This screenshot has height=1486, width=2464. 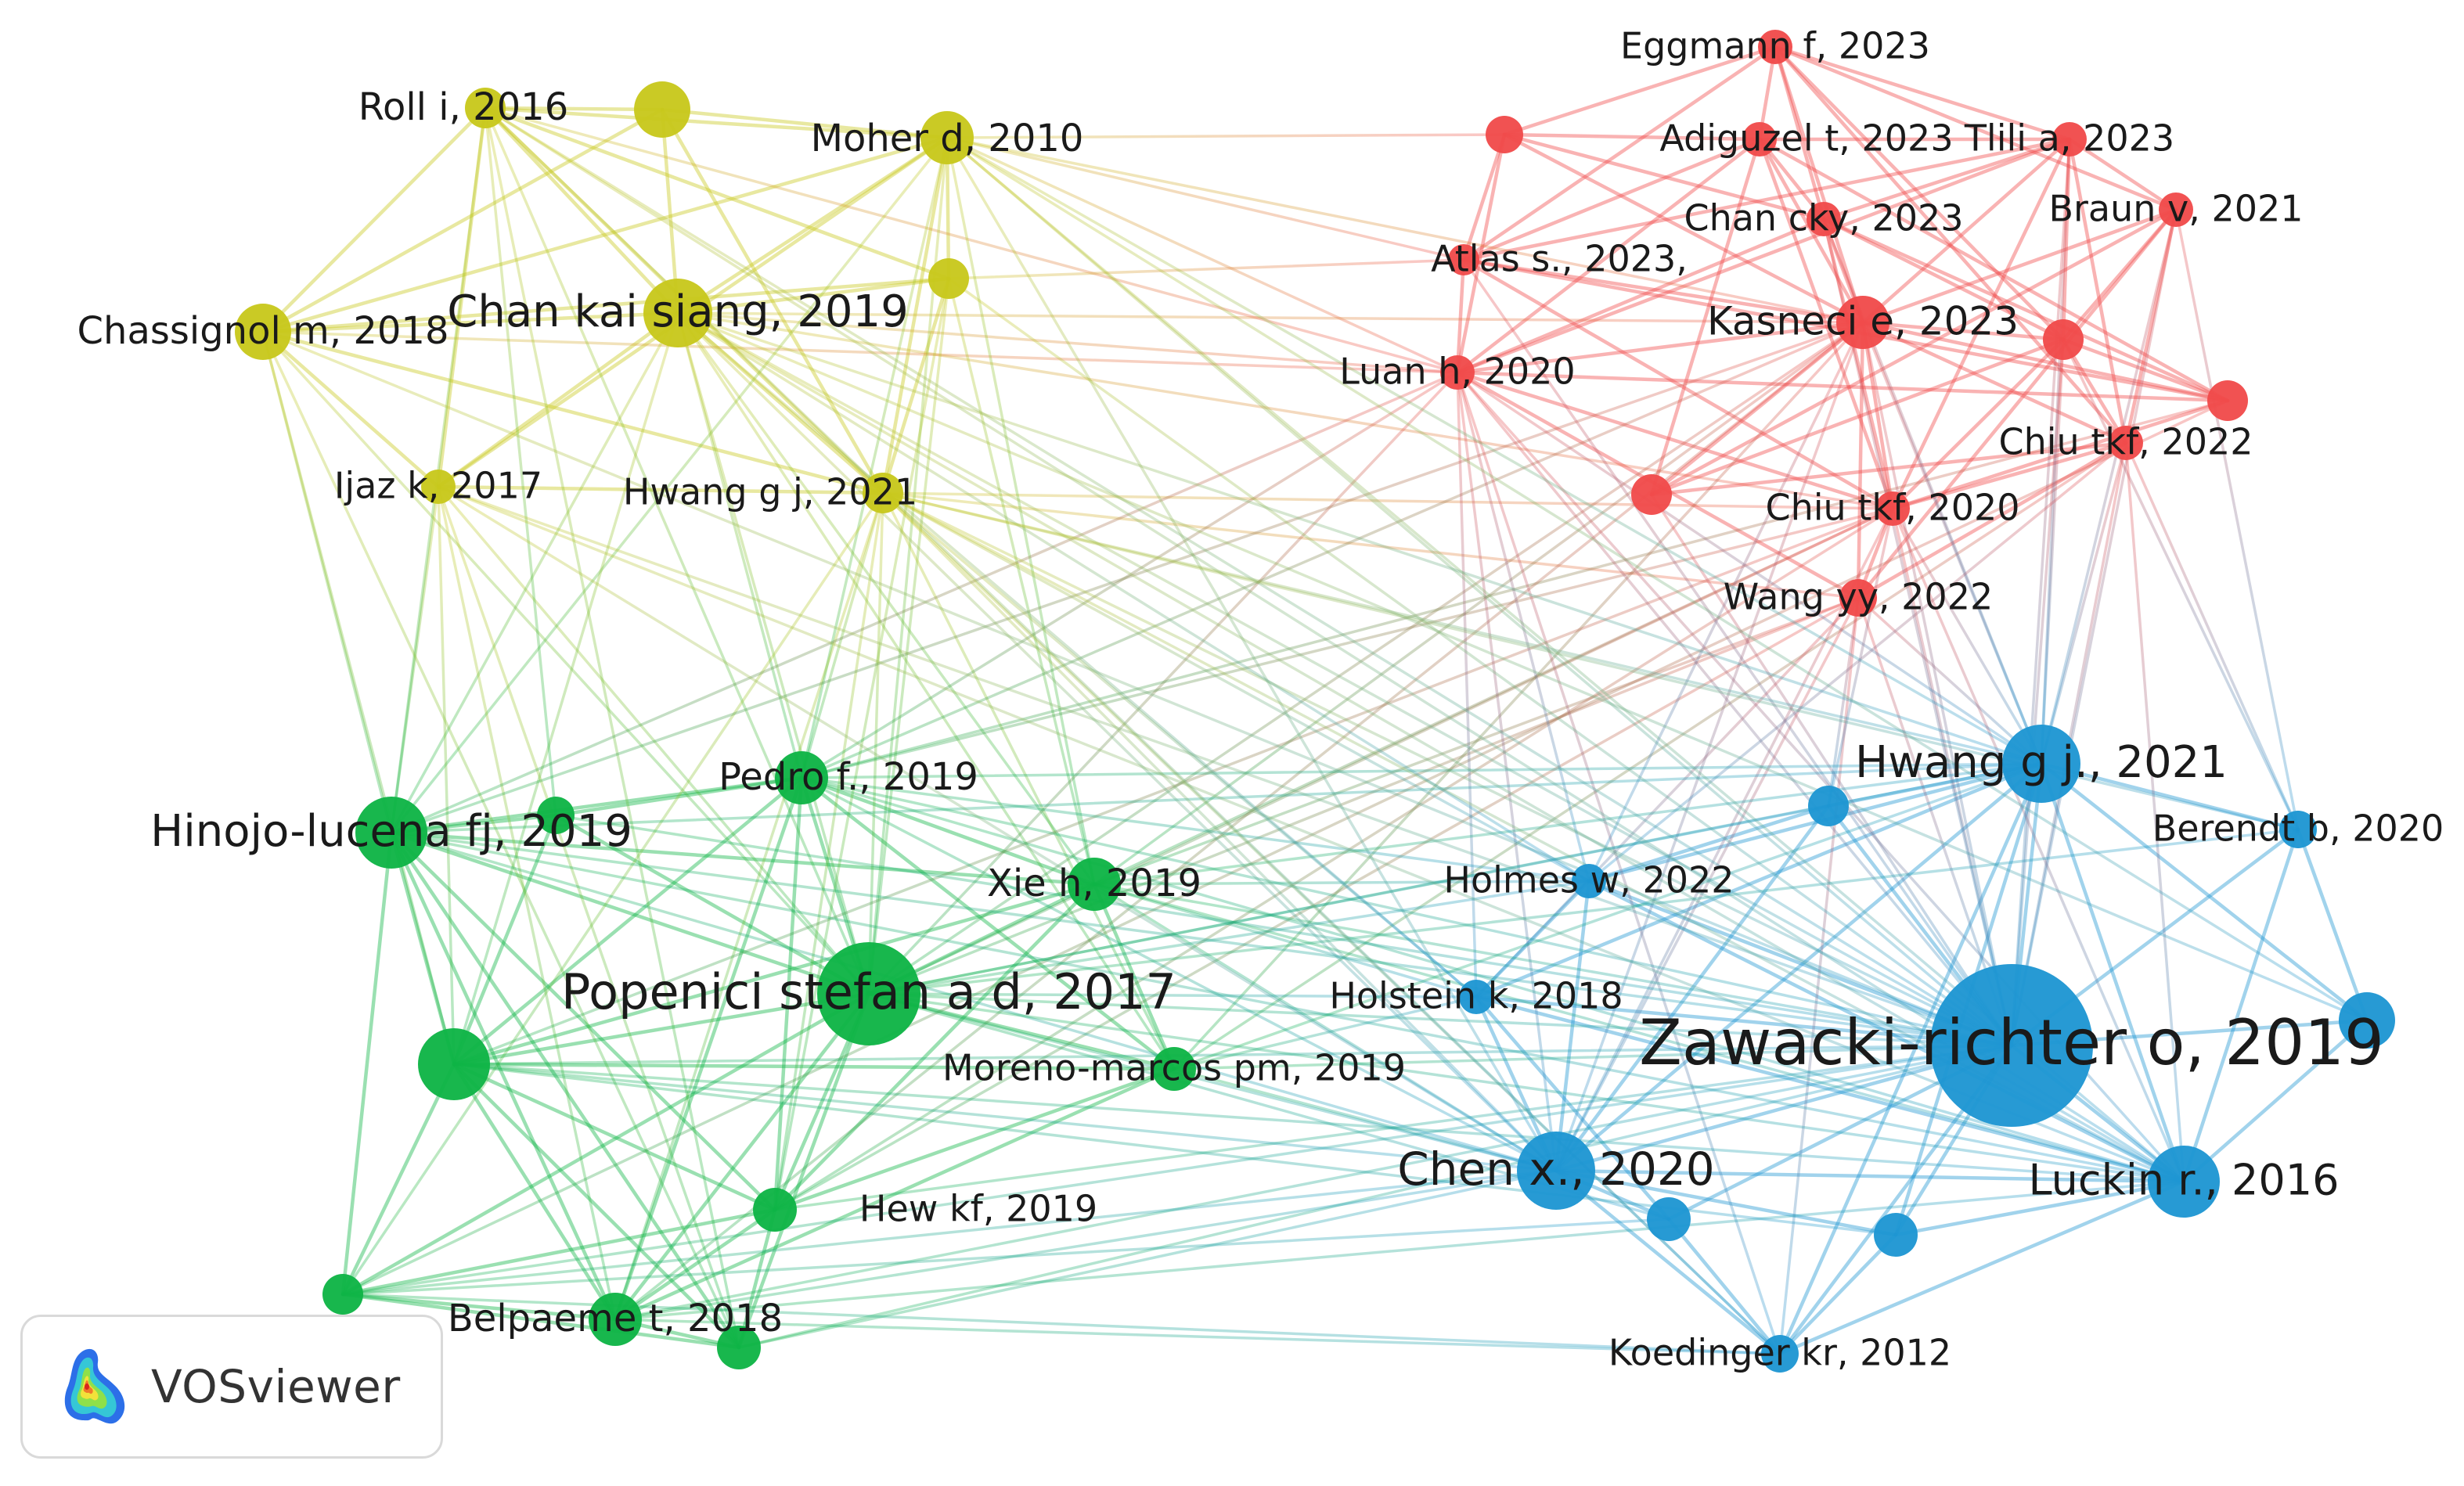 What do you see at coordinates (1759, 139) in the screenshot?
I see `node-adiguzel` at bounding box center [1759, 139].